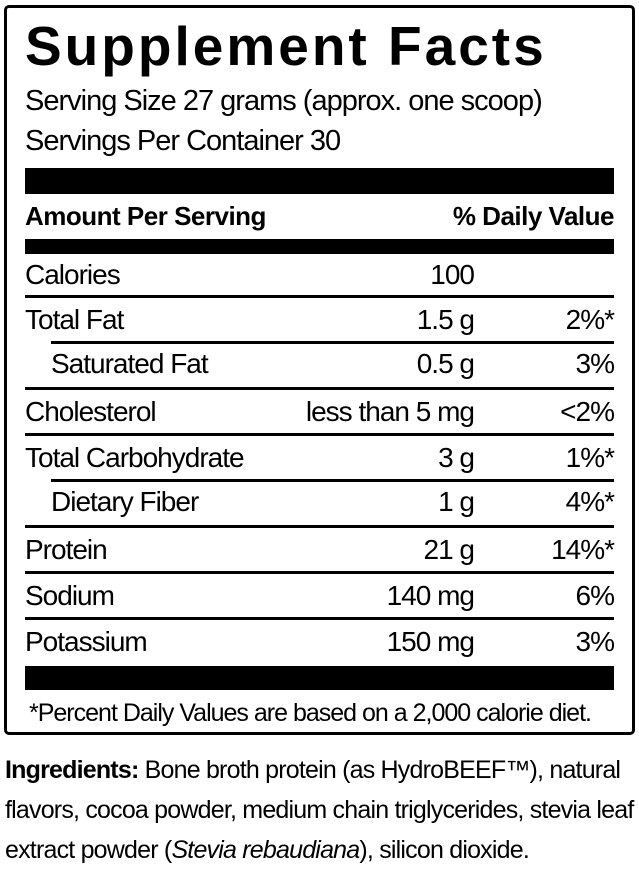  What do you see at coordinates (583, 549) in the screenshot?
I see `nutrient-dv: 14%*` at bounding box center [583, 549].